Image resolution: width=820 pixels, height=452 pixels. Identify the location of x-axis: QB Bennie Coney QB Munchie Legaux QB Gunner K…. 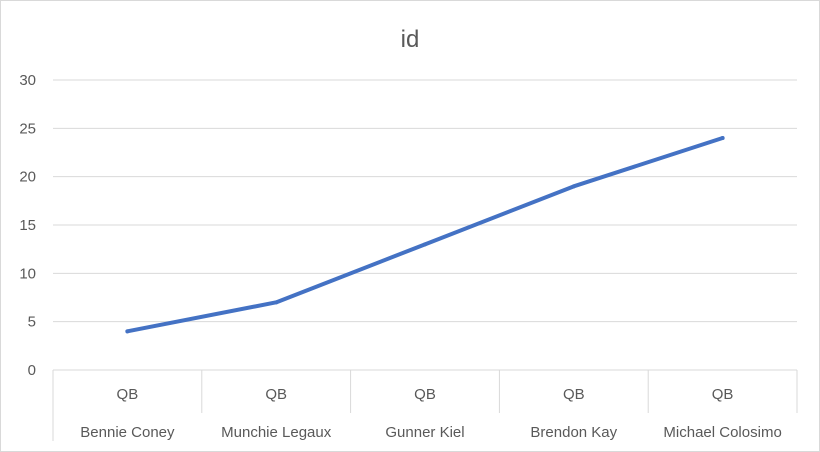
(425, 405).